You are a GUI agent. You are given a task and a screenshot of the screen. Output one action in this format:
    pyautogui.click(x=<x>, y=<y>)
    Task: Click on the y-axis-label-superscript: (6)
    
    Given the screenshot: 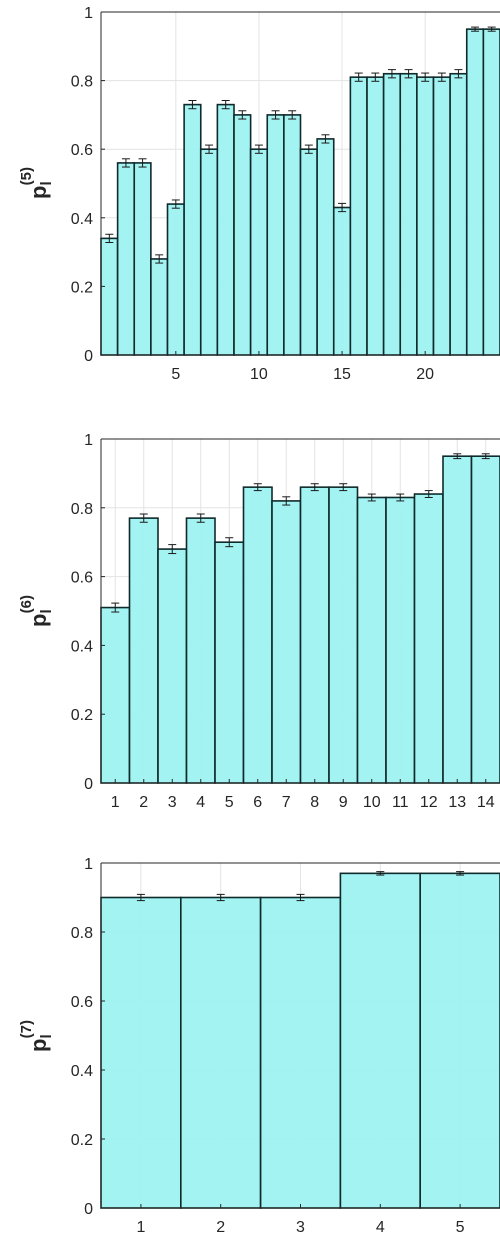 What is the action you would take?
    pyautogui.click(x=26, y=604)
    